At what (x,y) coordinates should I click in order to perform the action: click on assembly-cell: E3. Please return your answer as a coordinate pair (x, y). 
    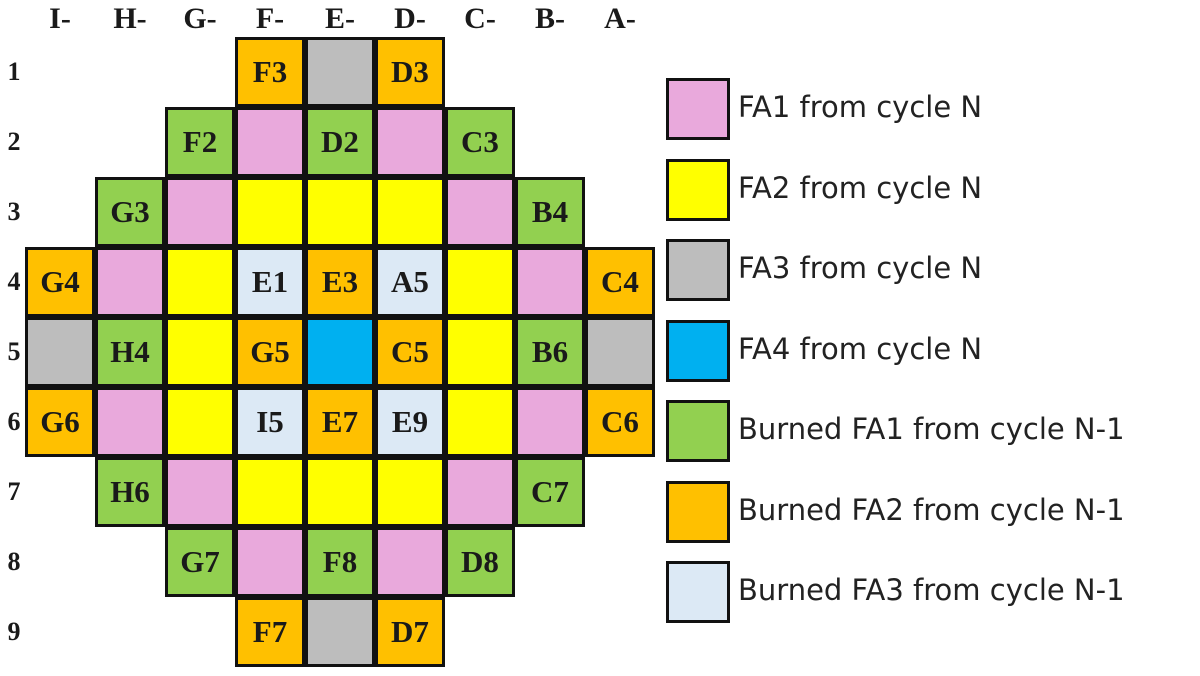
    Looking at the image, I should click on (340, 282).